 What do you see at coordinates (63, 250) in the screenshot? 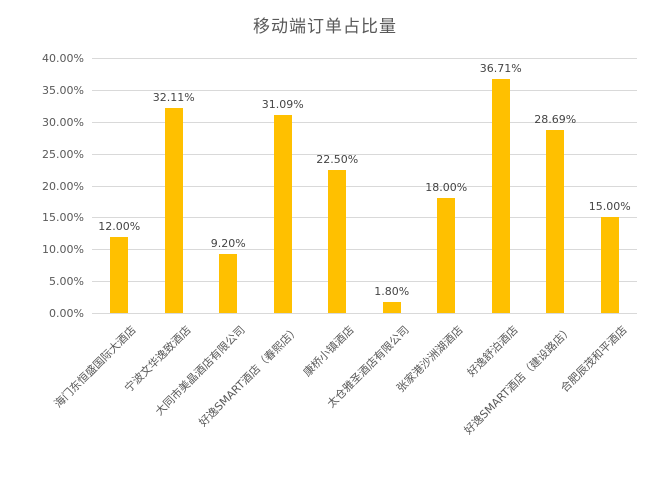
I see `y-axis-tick-label: 10.00%` at bounding box center [63, 250].